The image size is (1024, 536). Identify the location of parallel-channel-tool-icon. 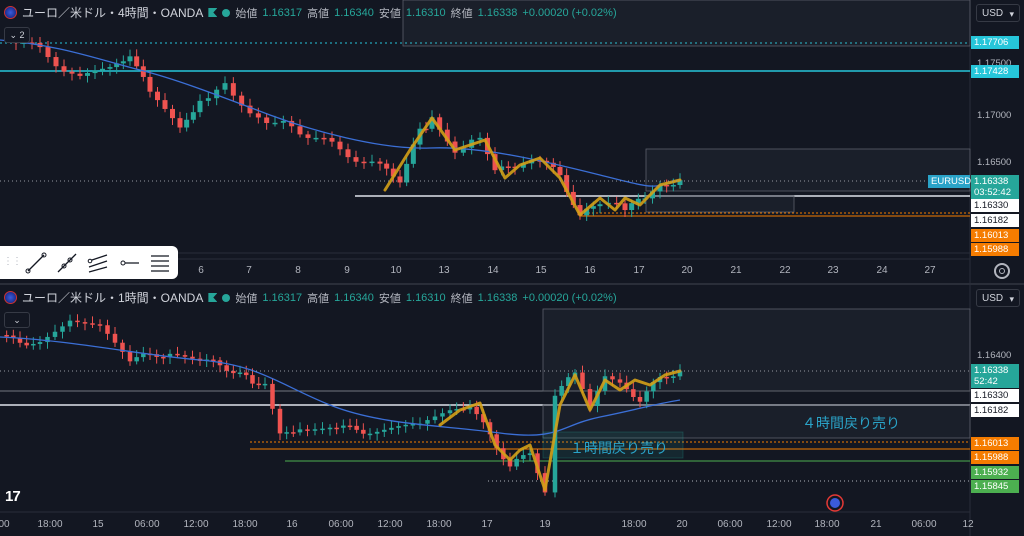
(98, 263).